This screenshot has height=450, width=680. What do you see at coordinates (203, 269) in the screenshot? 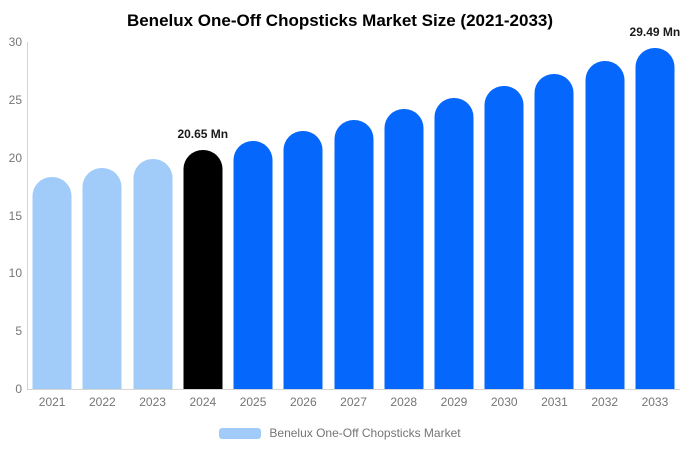
I see `bar-2024` at bounding box center [203, 269].